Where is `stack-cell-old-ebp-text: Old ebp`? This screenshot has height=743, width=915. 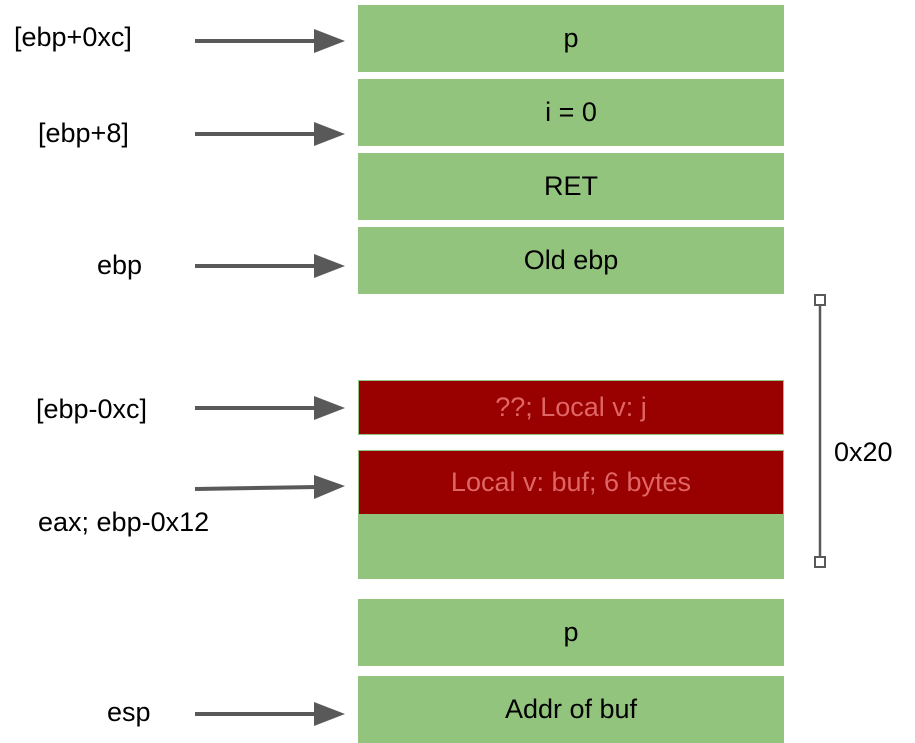 stack-cell-old-ebp-text: Old ebp is located at coordinates (571, 260).